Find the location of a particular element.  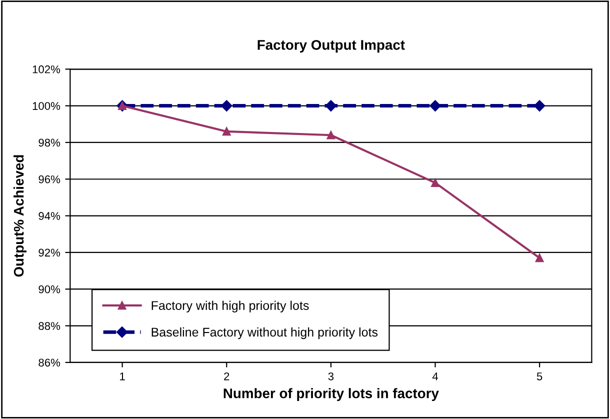

x-tick-label: 4 is located at coordinates (435, 376).